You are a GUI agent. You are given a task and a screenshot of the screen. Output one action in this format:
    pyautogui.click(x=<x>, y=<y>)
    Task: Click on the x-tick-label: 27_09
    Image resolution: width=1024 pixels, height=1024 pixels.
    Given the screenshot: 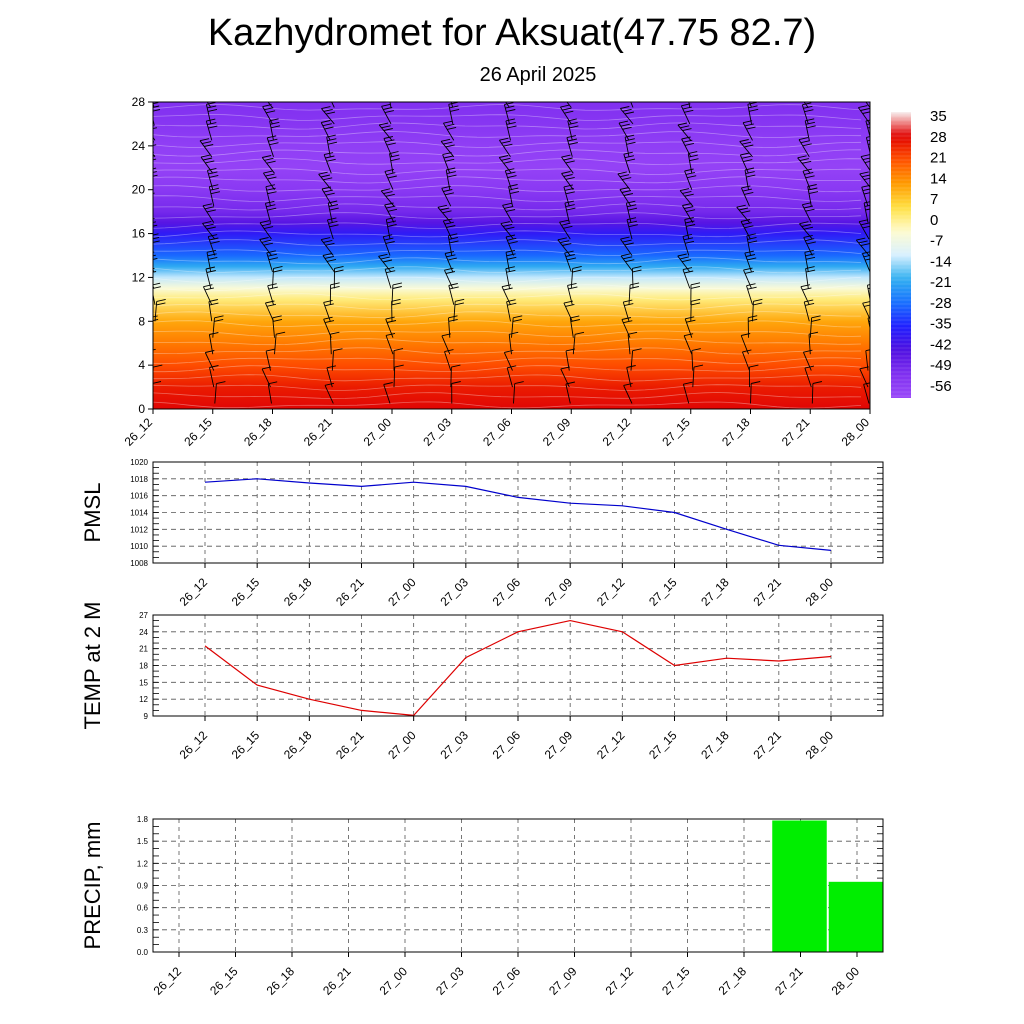 What is the action you would take?
    pyautogui.click(x=559, y=745)
    